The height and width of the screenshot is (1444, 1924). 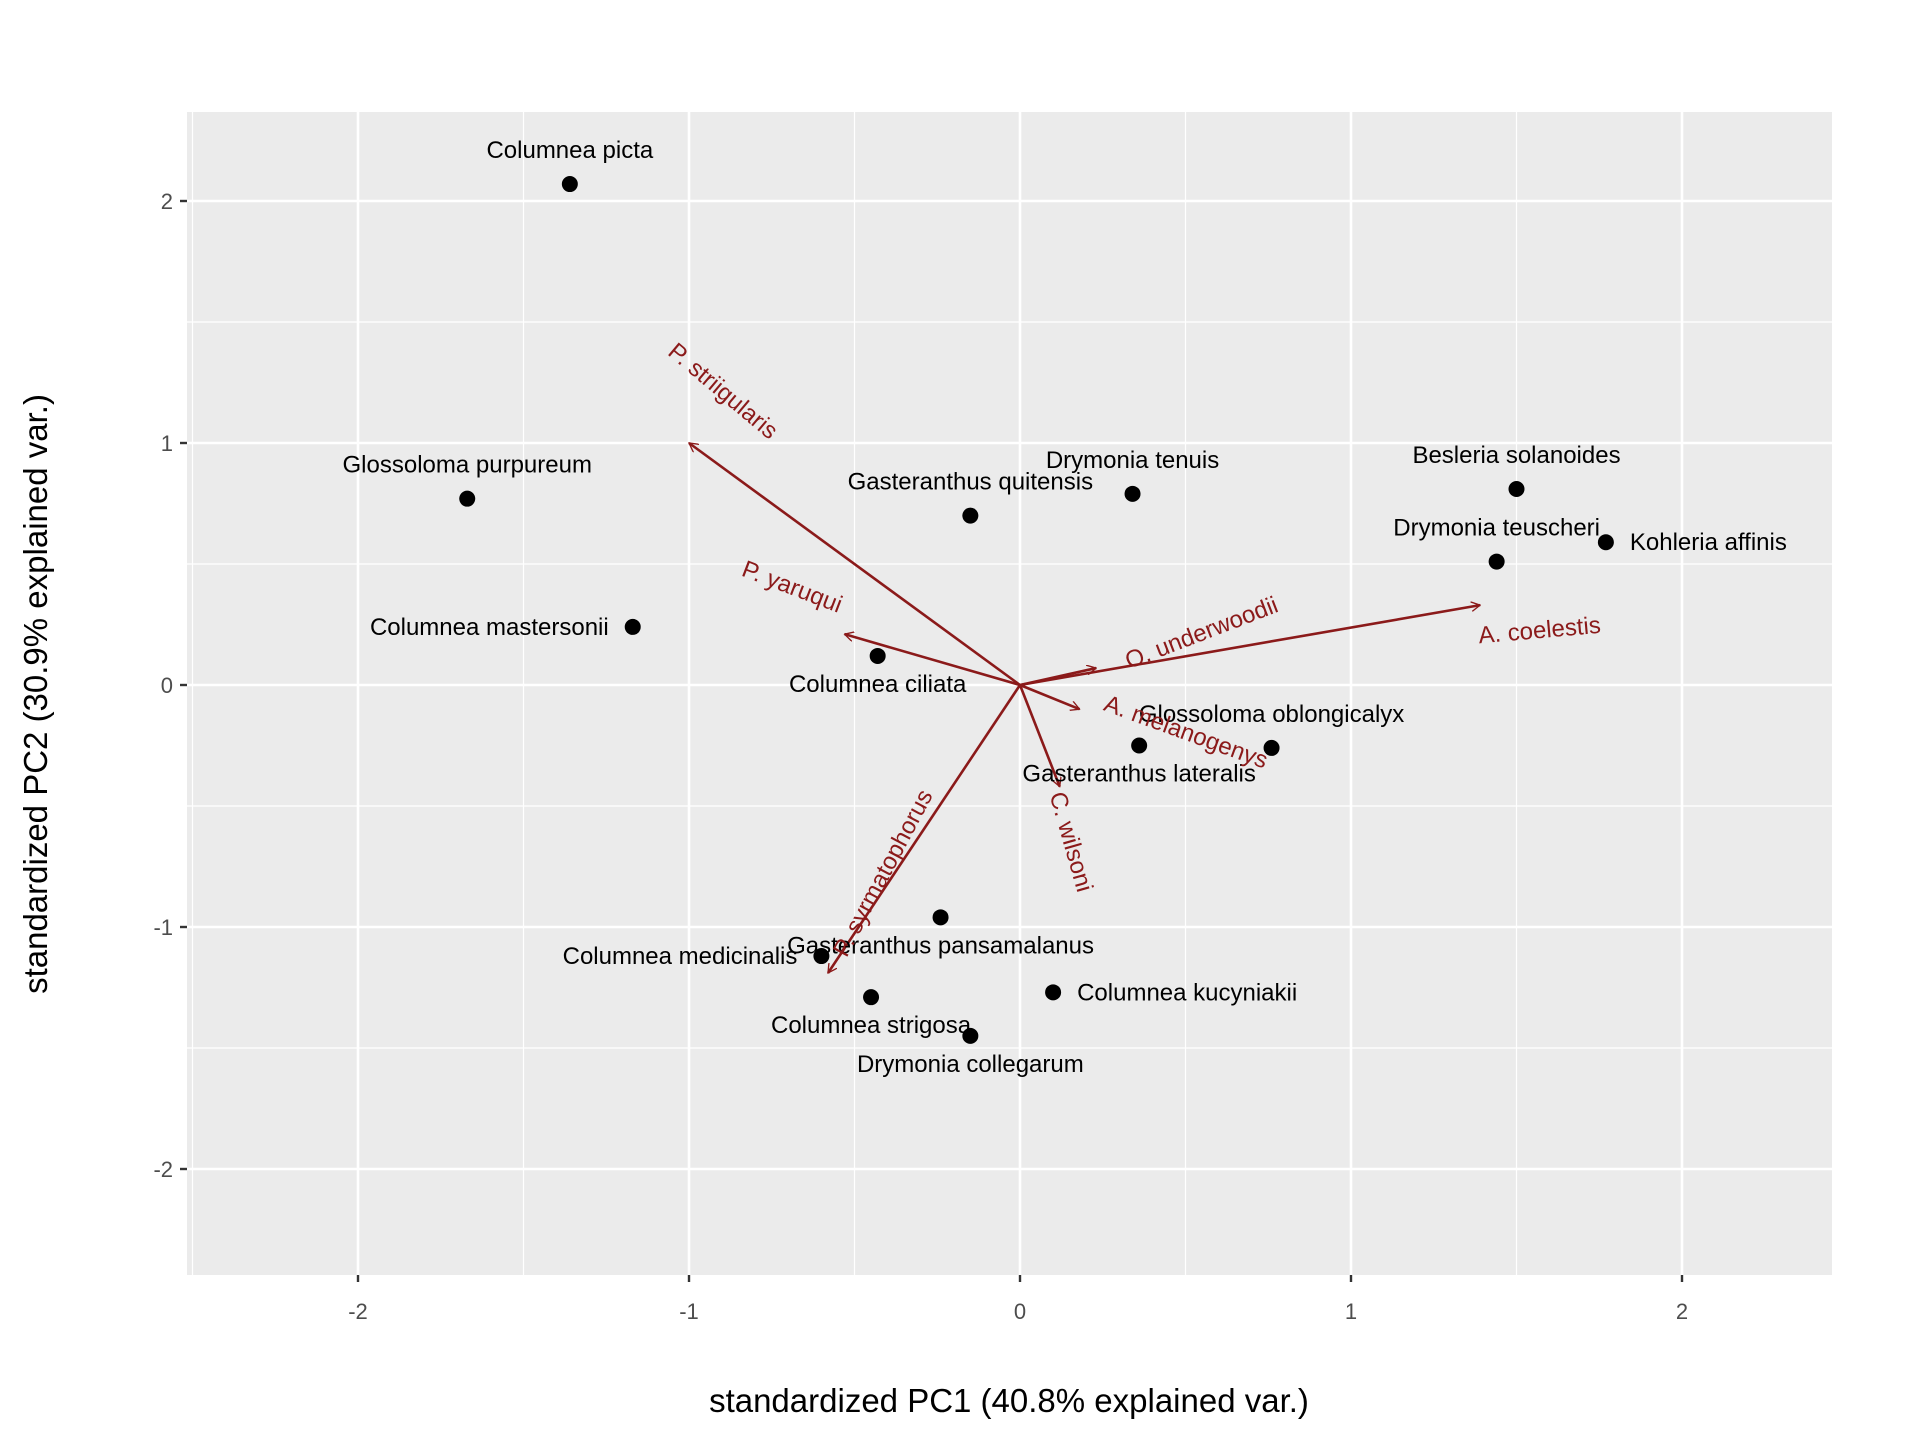 What do you see at coordinates (163, 1169) in the screenshot?
I see `y-tick-label: -2` at bounding box center [163, 1169].